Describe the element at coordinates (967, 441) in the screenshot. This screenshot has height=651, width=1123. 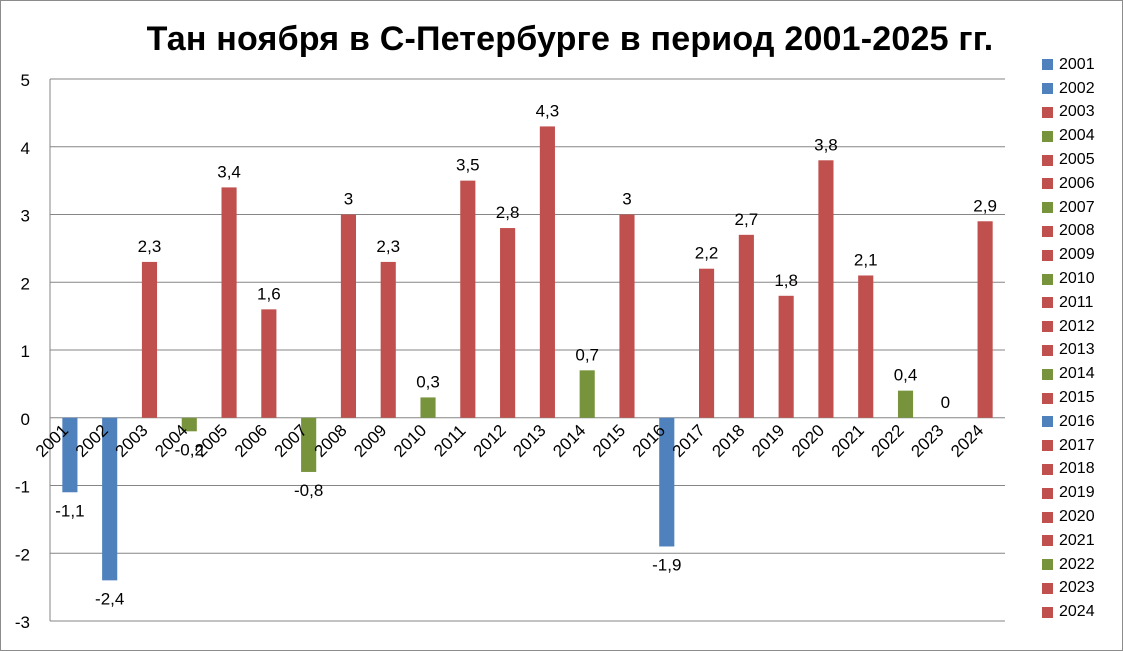
I see `x-tick-label: 2024` at that location.